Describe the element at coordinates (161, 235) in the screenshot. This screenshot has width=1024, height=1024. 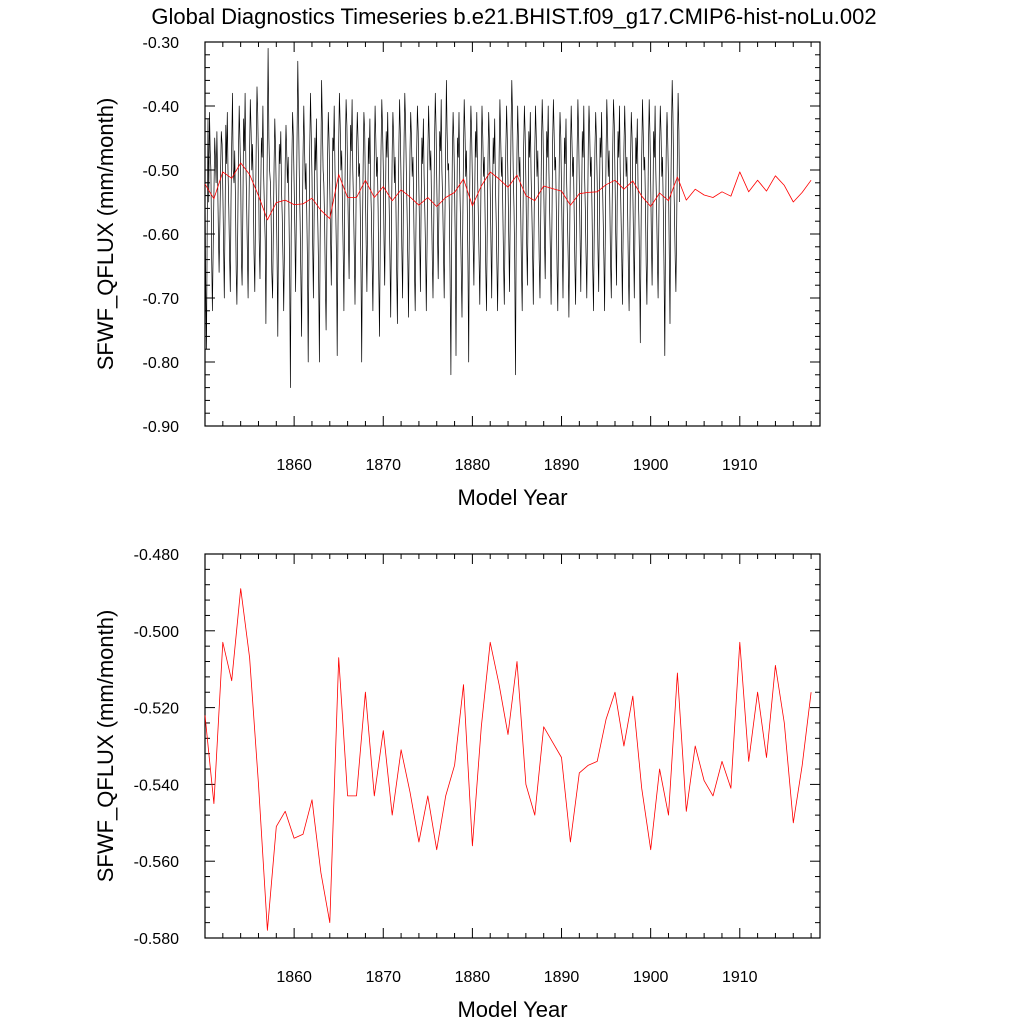
I see `y-tick-label: -0.60` at that location.